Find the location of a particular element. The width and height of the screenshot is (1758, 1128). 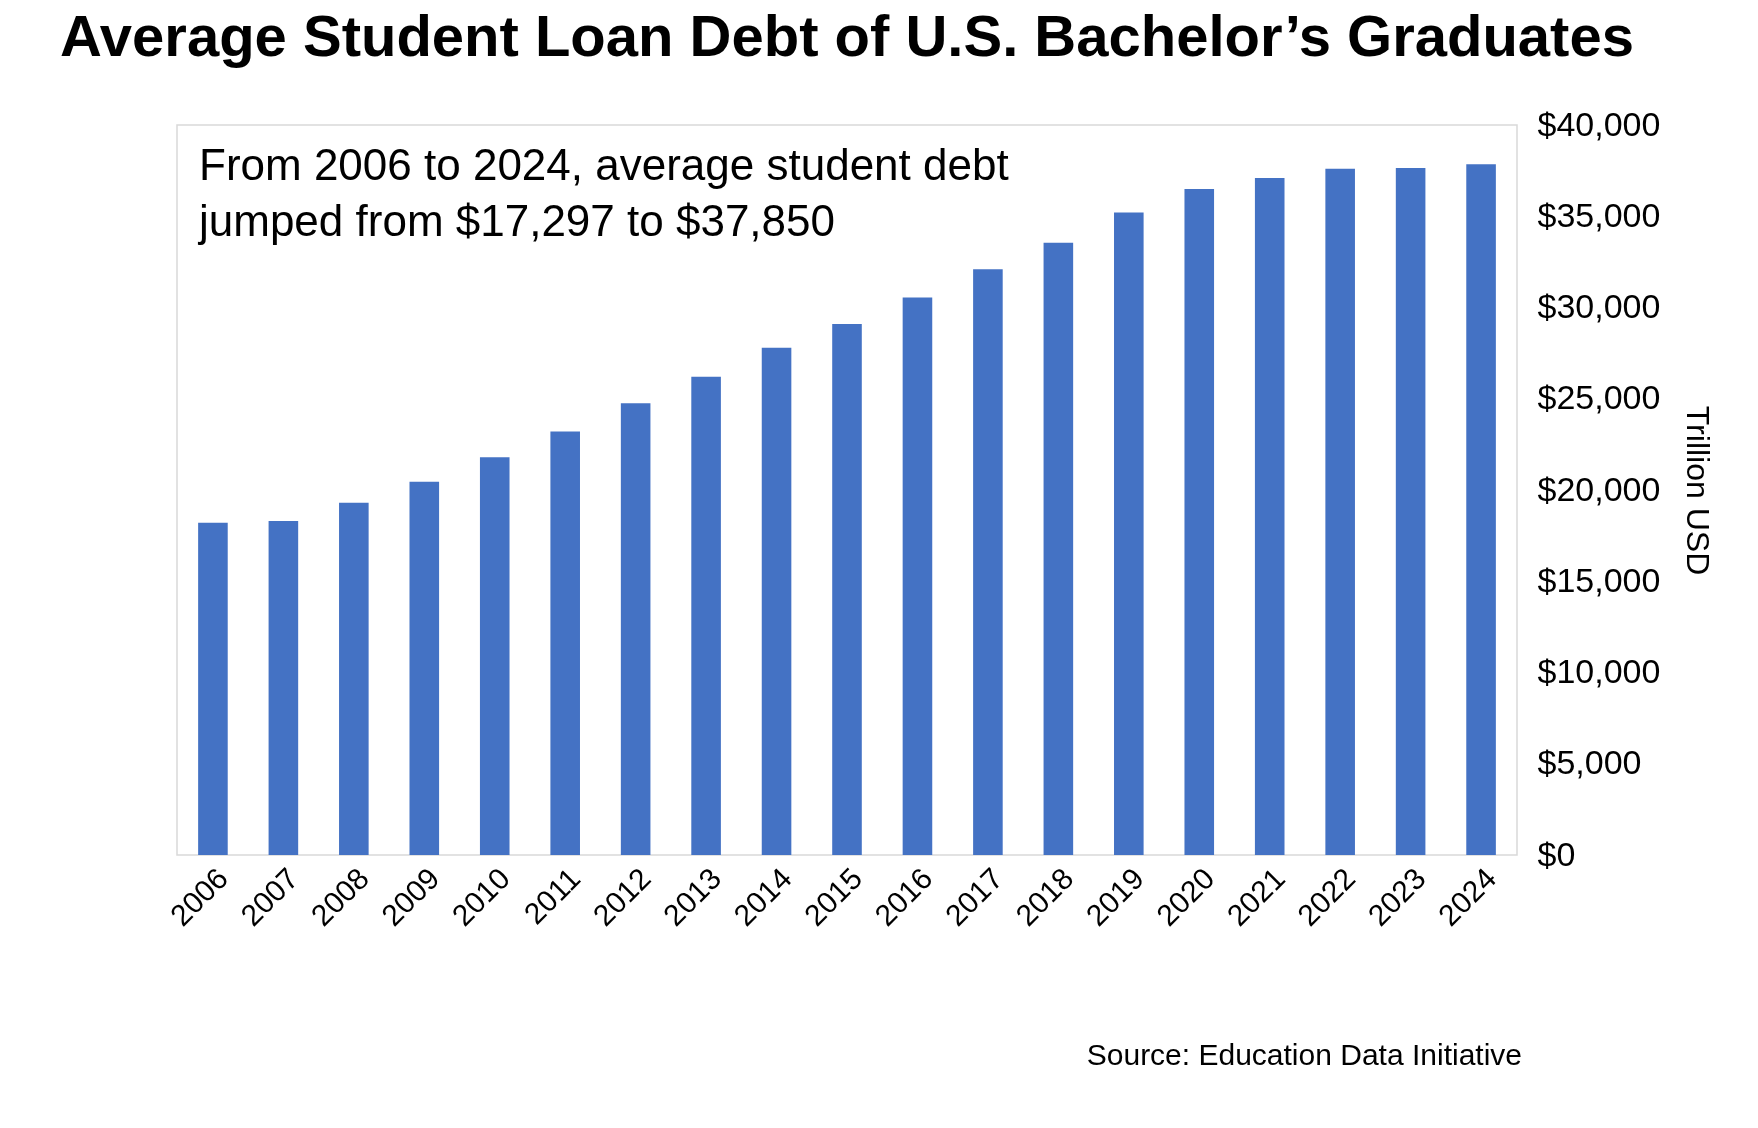

y-tick-label: $15,000 is located at coordinates (1599, 579).